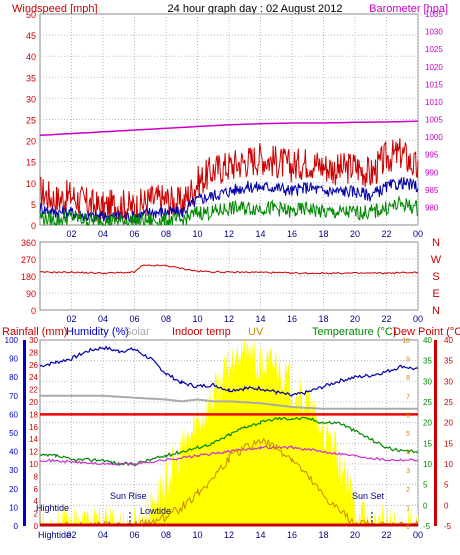 Image resolution: width=460 pixels, height=555 pixels. I want to click on barometer-tick-label: 1020, so click(434, 67).